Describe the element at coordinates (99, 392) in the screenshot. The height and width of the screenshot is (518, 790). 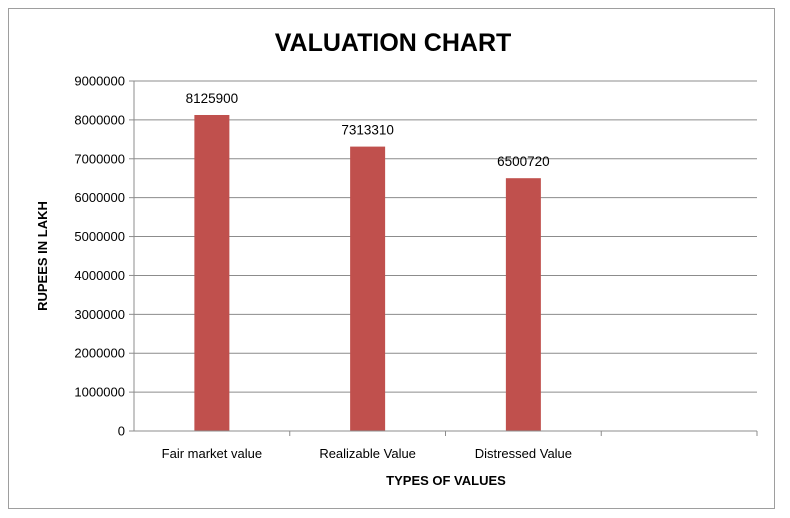
I see `y-tick-label: 1000000` at that location.